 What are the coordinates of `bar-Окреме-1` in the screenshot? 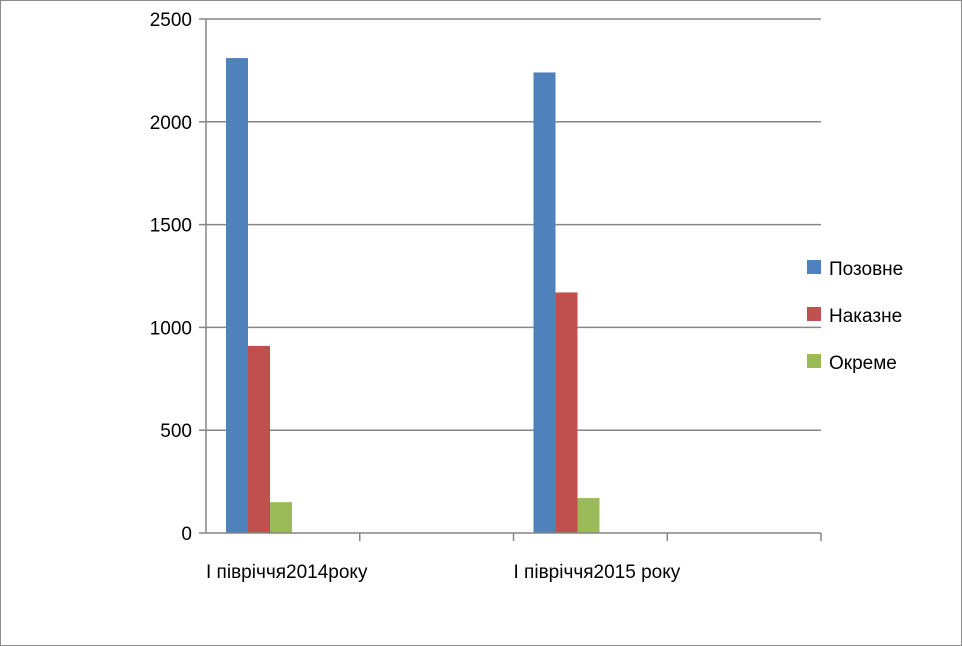 It's located at (281, 517).